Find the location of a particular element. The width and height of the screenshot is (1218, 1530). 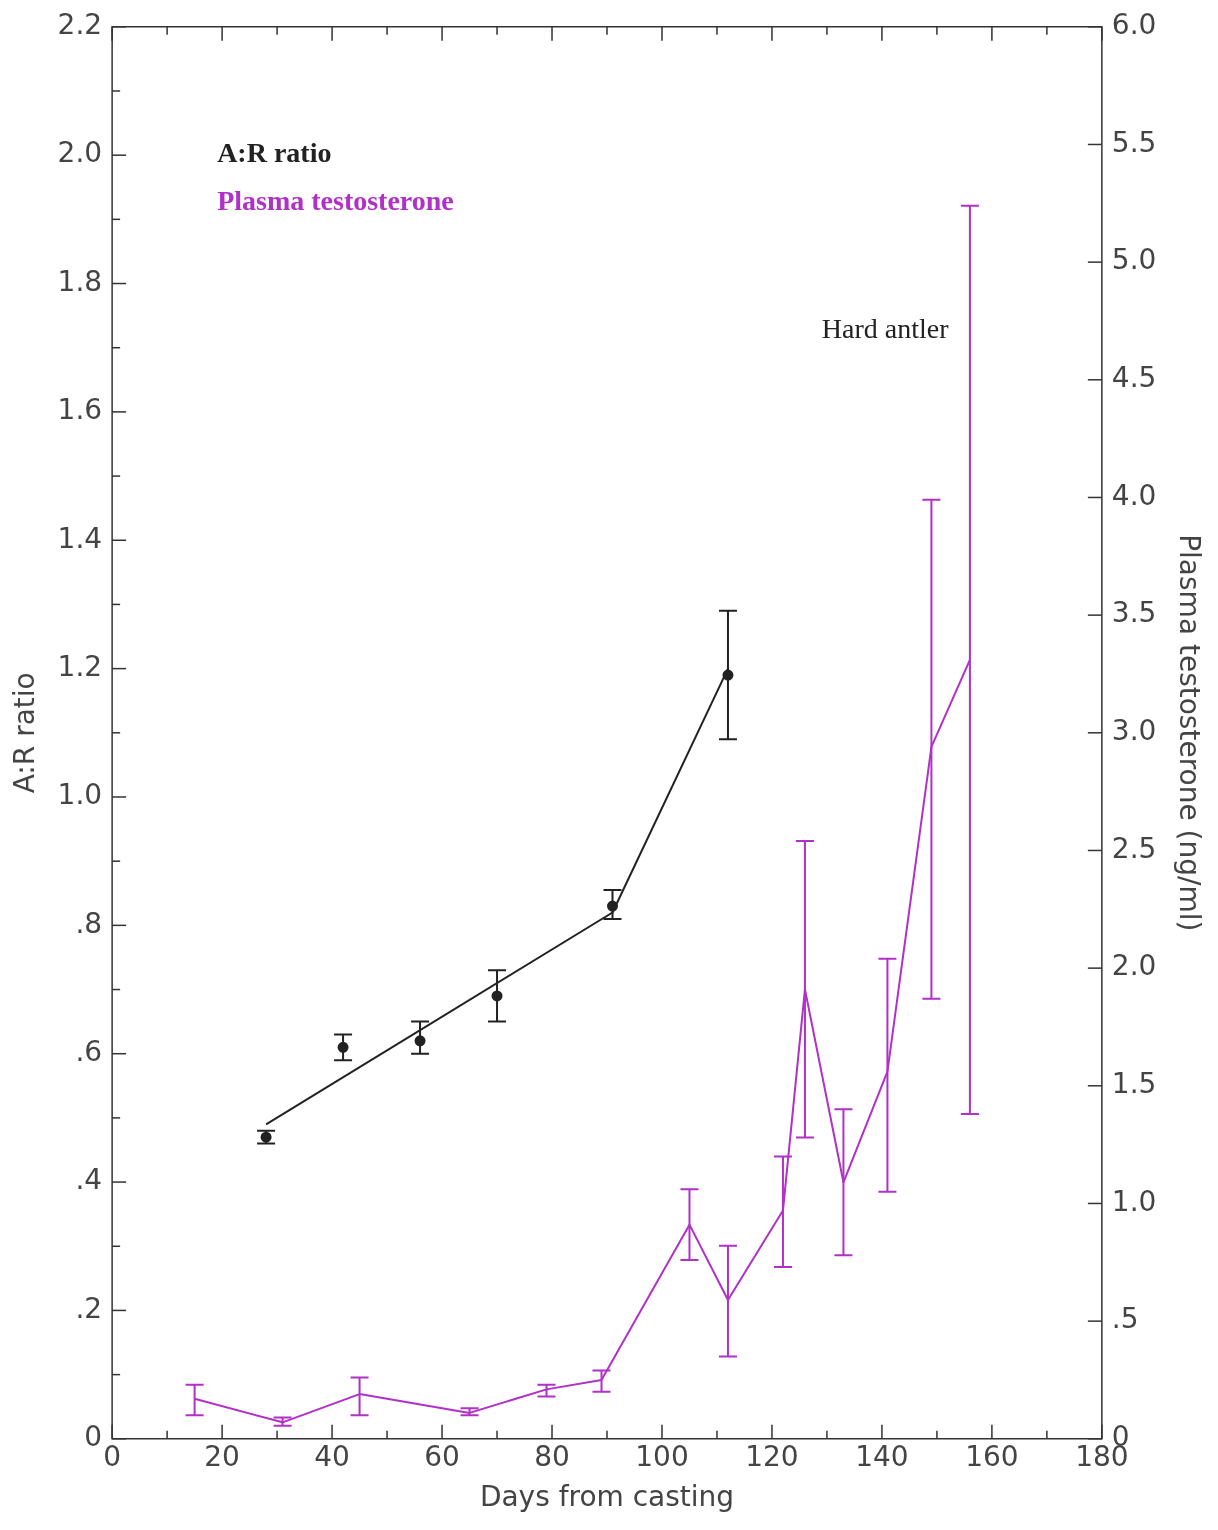

y2-tick-label: 5.5 is located at coordinates (1134, 142).